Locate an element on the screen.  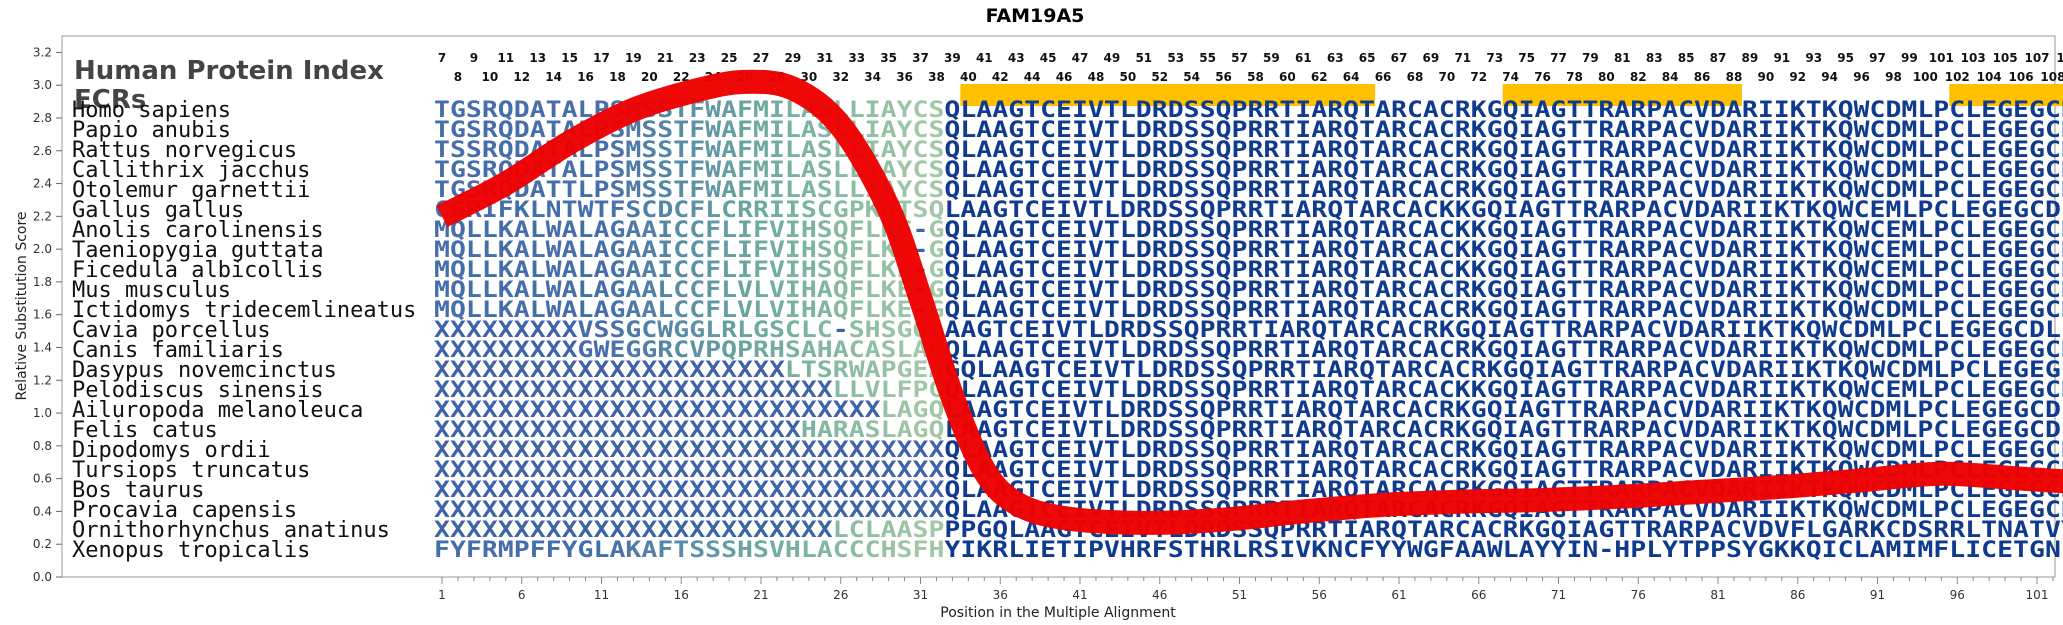
residue: N is located at coordinates (1335, 550).